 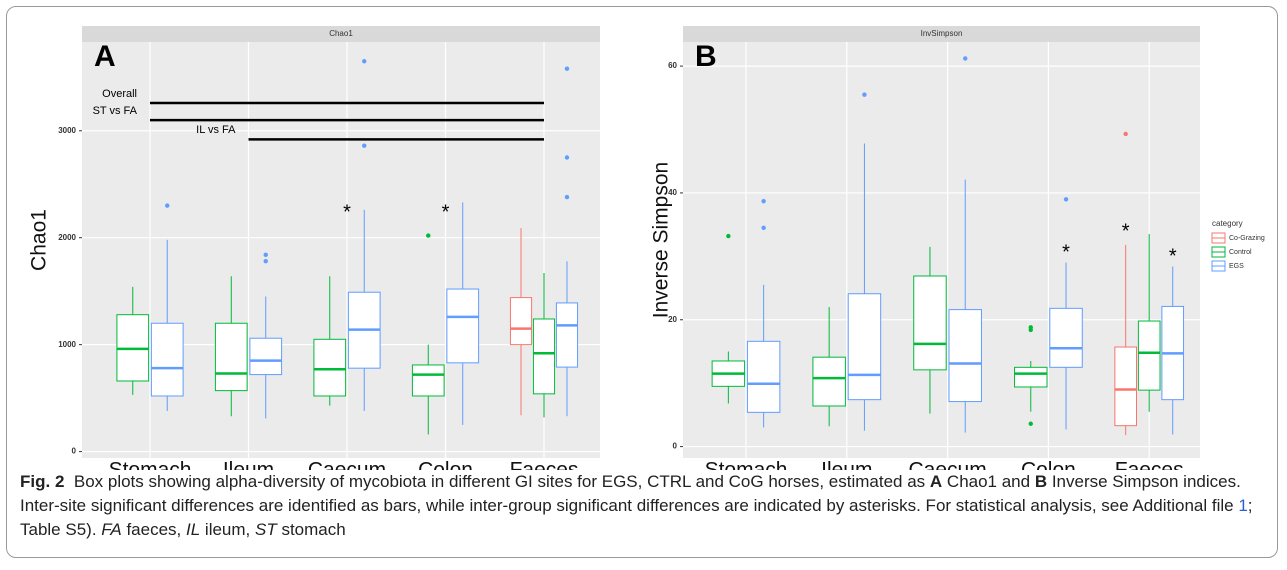 I want to click on strip-title: Chao1, so click(x=341, y=33).